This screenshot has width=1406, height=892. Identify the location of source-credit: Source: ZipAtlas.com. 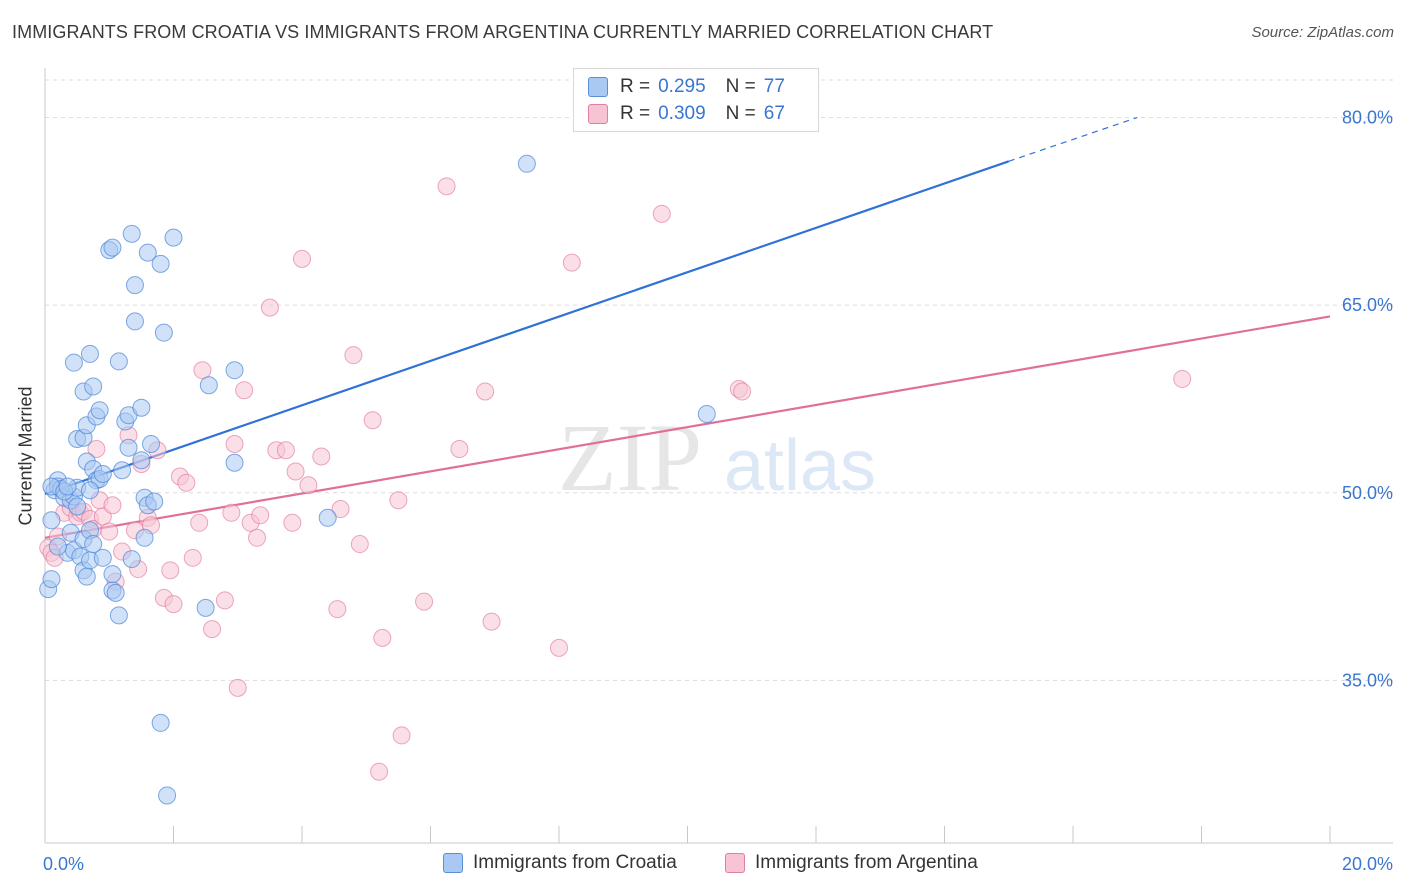
(1322, 32).